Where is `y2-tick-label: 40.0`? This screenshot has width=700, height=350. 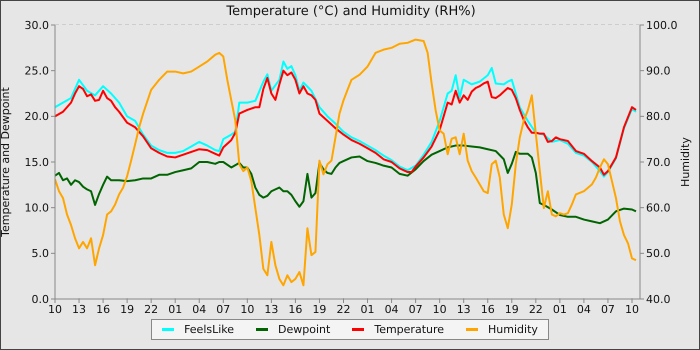
y2-tick-label: 40.0 is located at coordinates (658, 299).